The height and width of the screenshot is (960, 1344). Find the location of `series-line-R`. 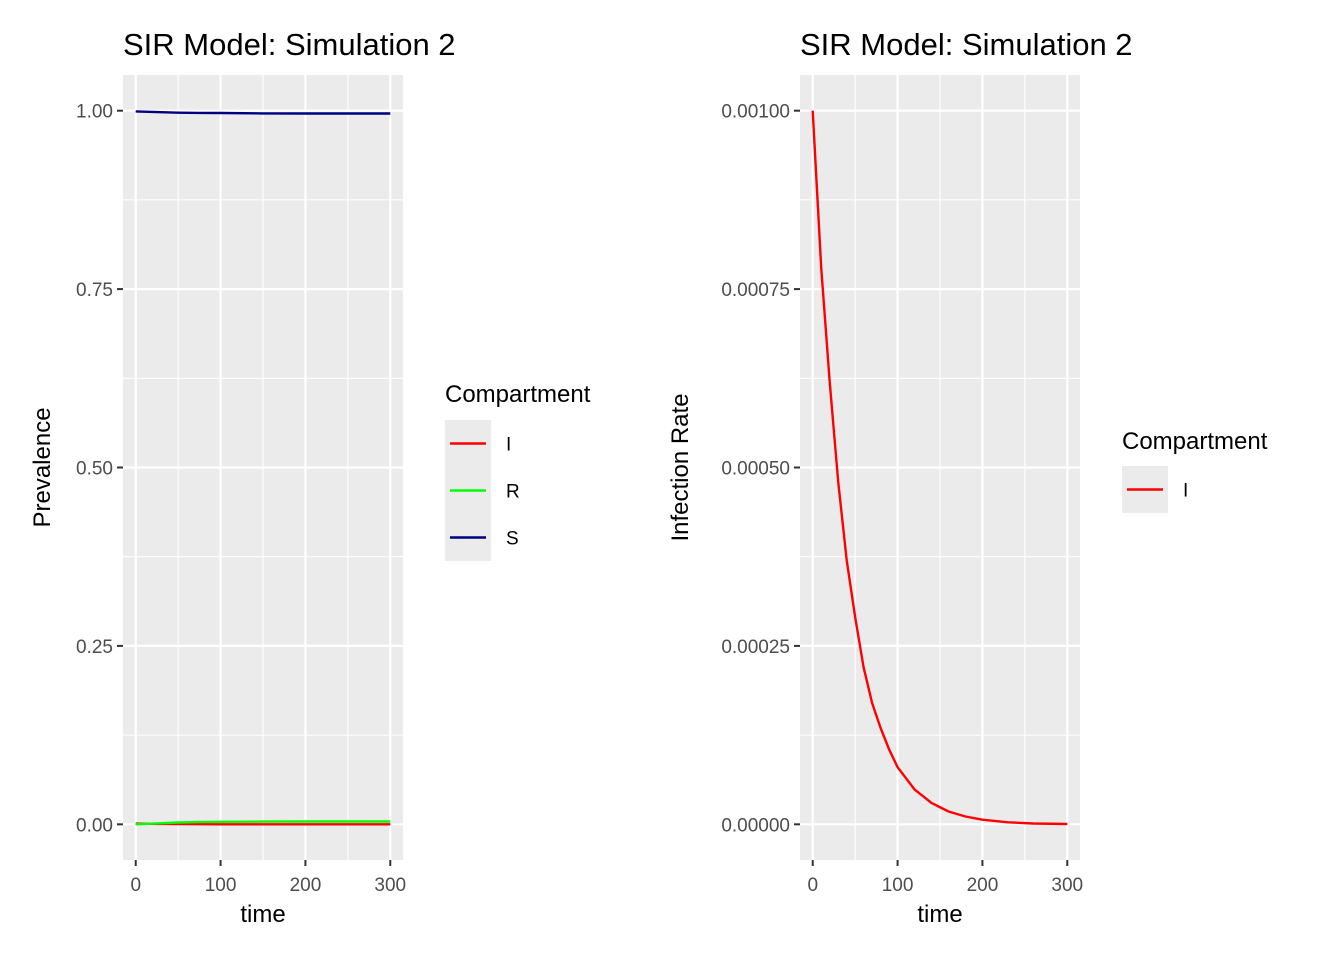

series-line-R is located at coordinates (263, 823).